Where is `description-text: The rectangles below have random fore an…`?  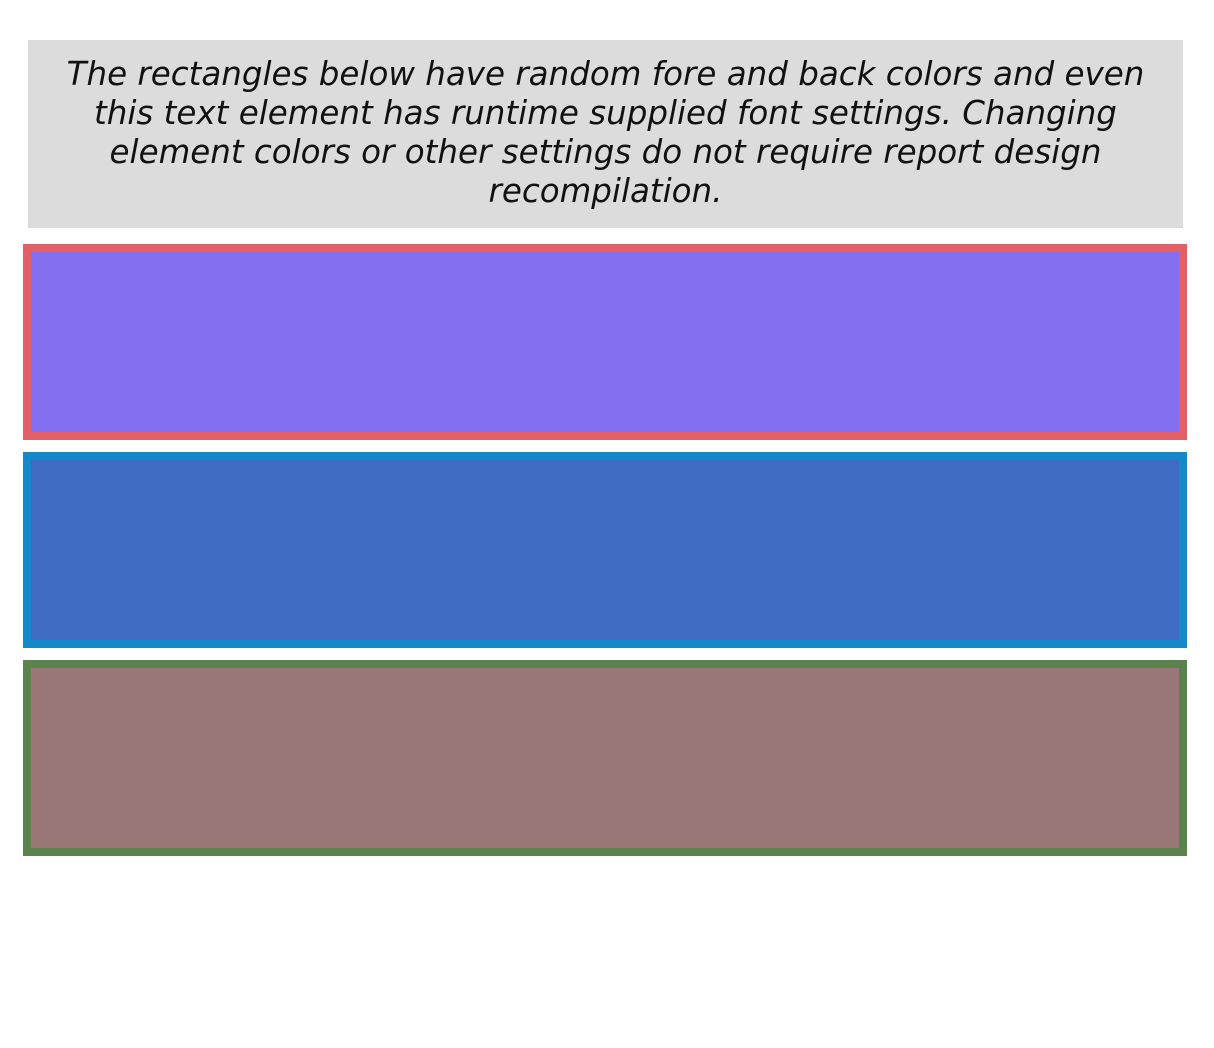
description-text: The rectangles below have random fore an… is located at coordinates (605, 132).